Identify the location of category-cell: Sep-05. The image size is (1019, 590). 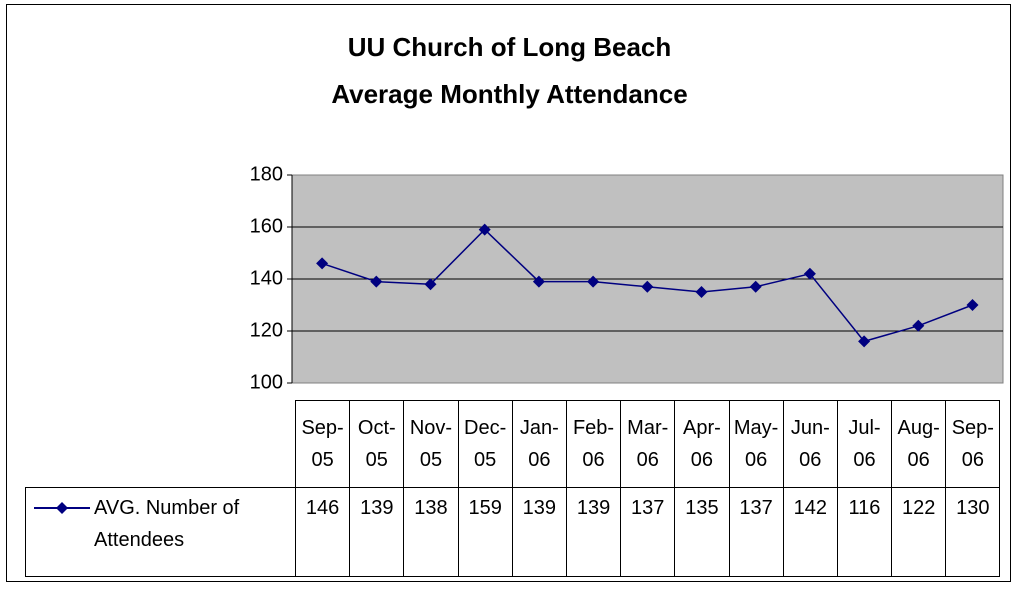
(322, 444).